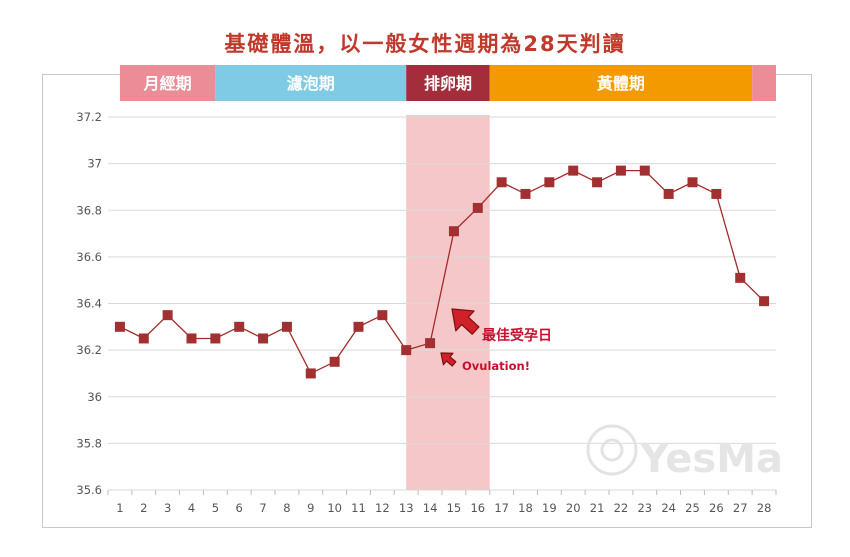 Image resolution: width=850 pixels, height=557 pixels. What do you see at coordinates (262, 508) in the screenshot?
I see `x-tick-label: 7` at bounding box center [262, 508].